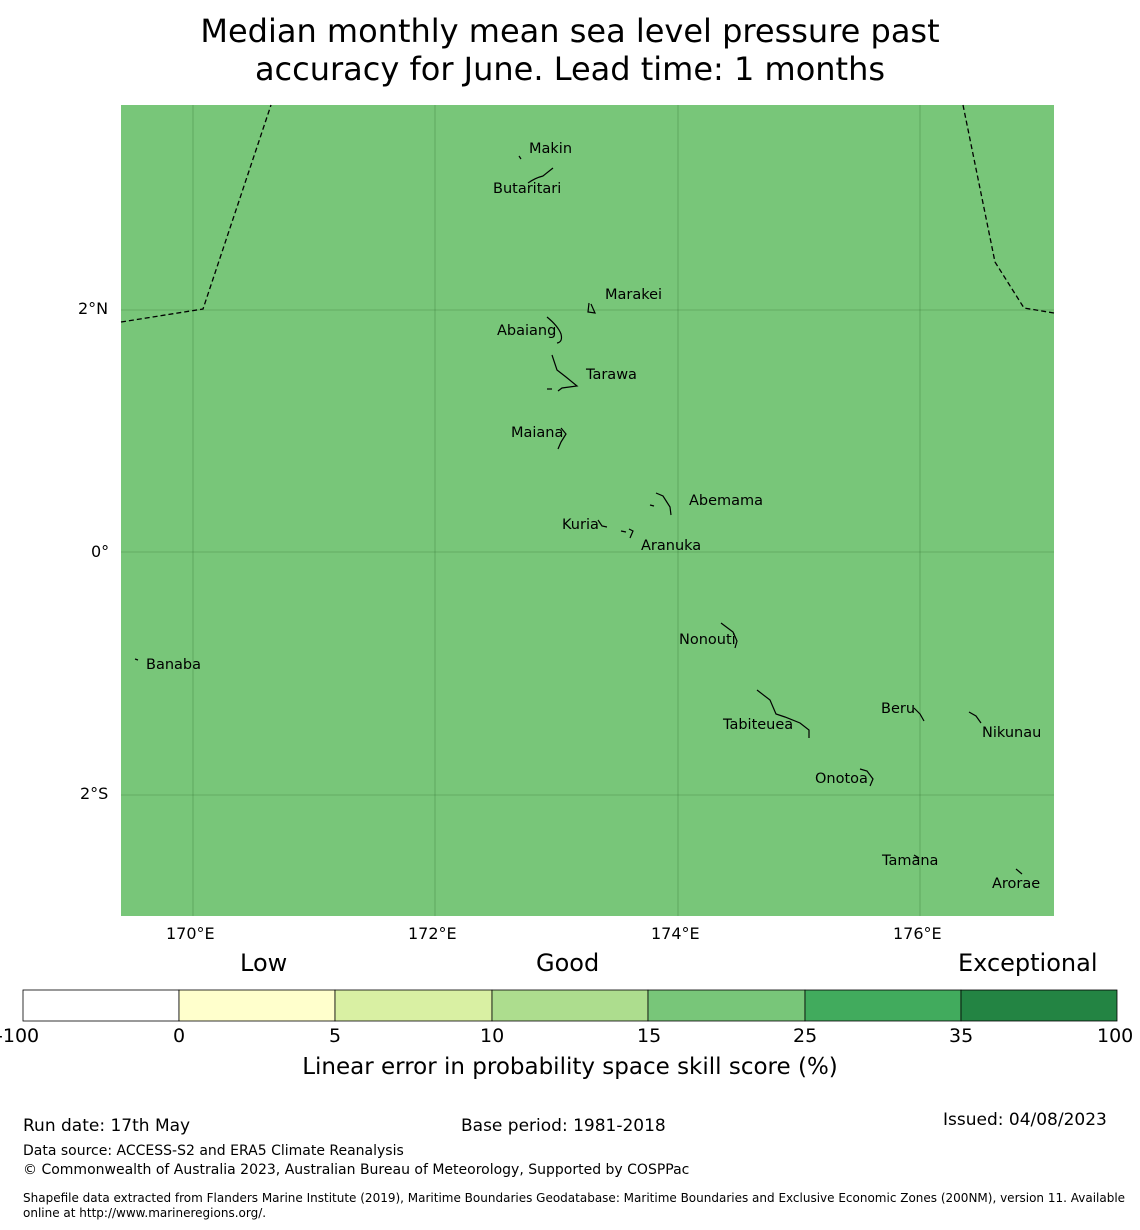  What do you see at coordinates (1012, 733) in the screenshot?
I see `place-label-nikunau: Nikunau` at bounding box center [1012, 733].